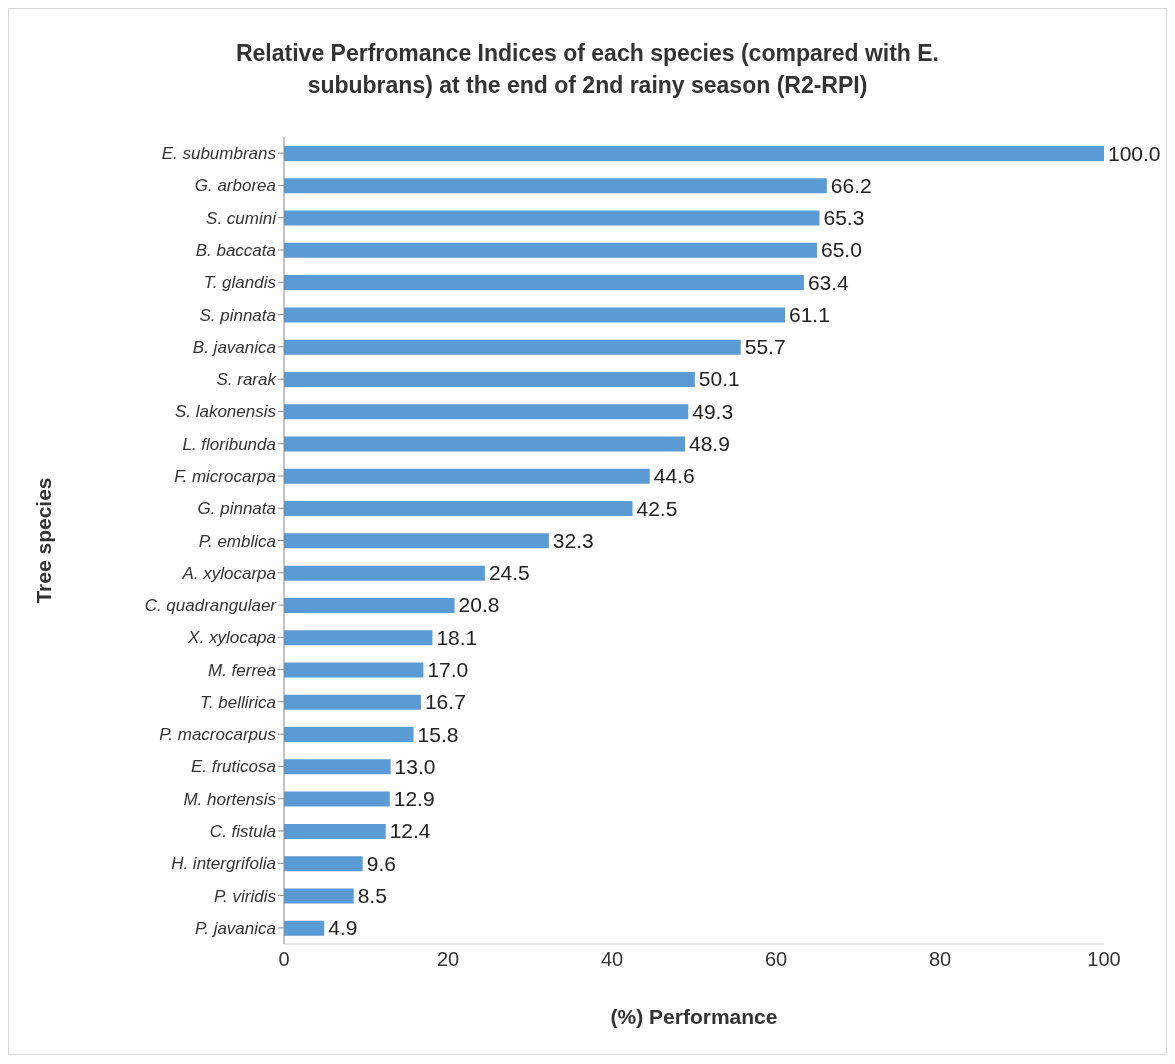  I want to click on y-tick-label: S. cumini, so click(242, 218).